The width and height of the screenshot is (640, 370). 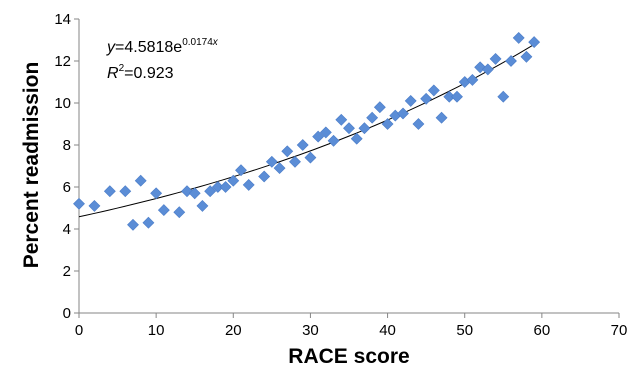 What do you see at coordinates (464, 330) in the screenshot?
I see `x-tick-label: 50` at bounding box center [464, 330].